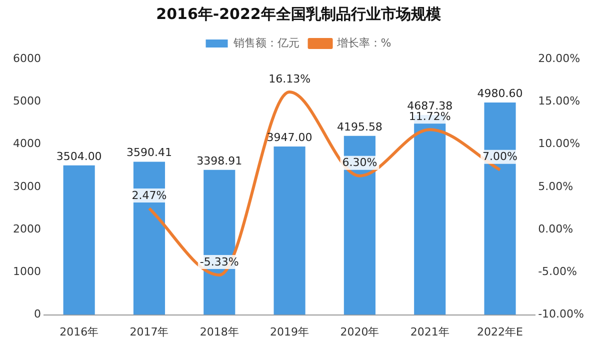 The image size is (597, 350). What do you see at coordinates (79, 156) in the screenshot?
I see `data-label: 3504.00` at bounding box center [79, 156].